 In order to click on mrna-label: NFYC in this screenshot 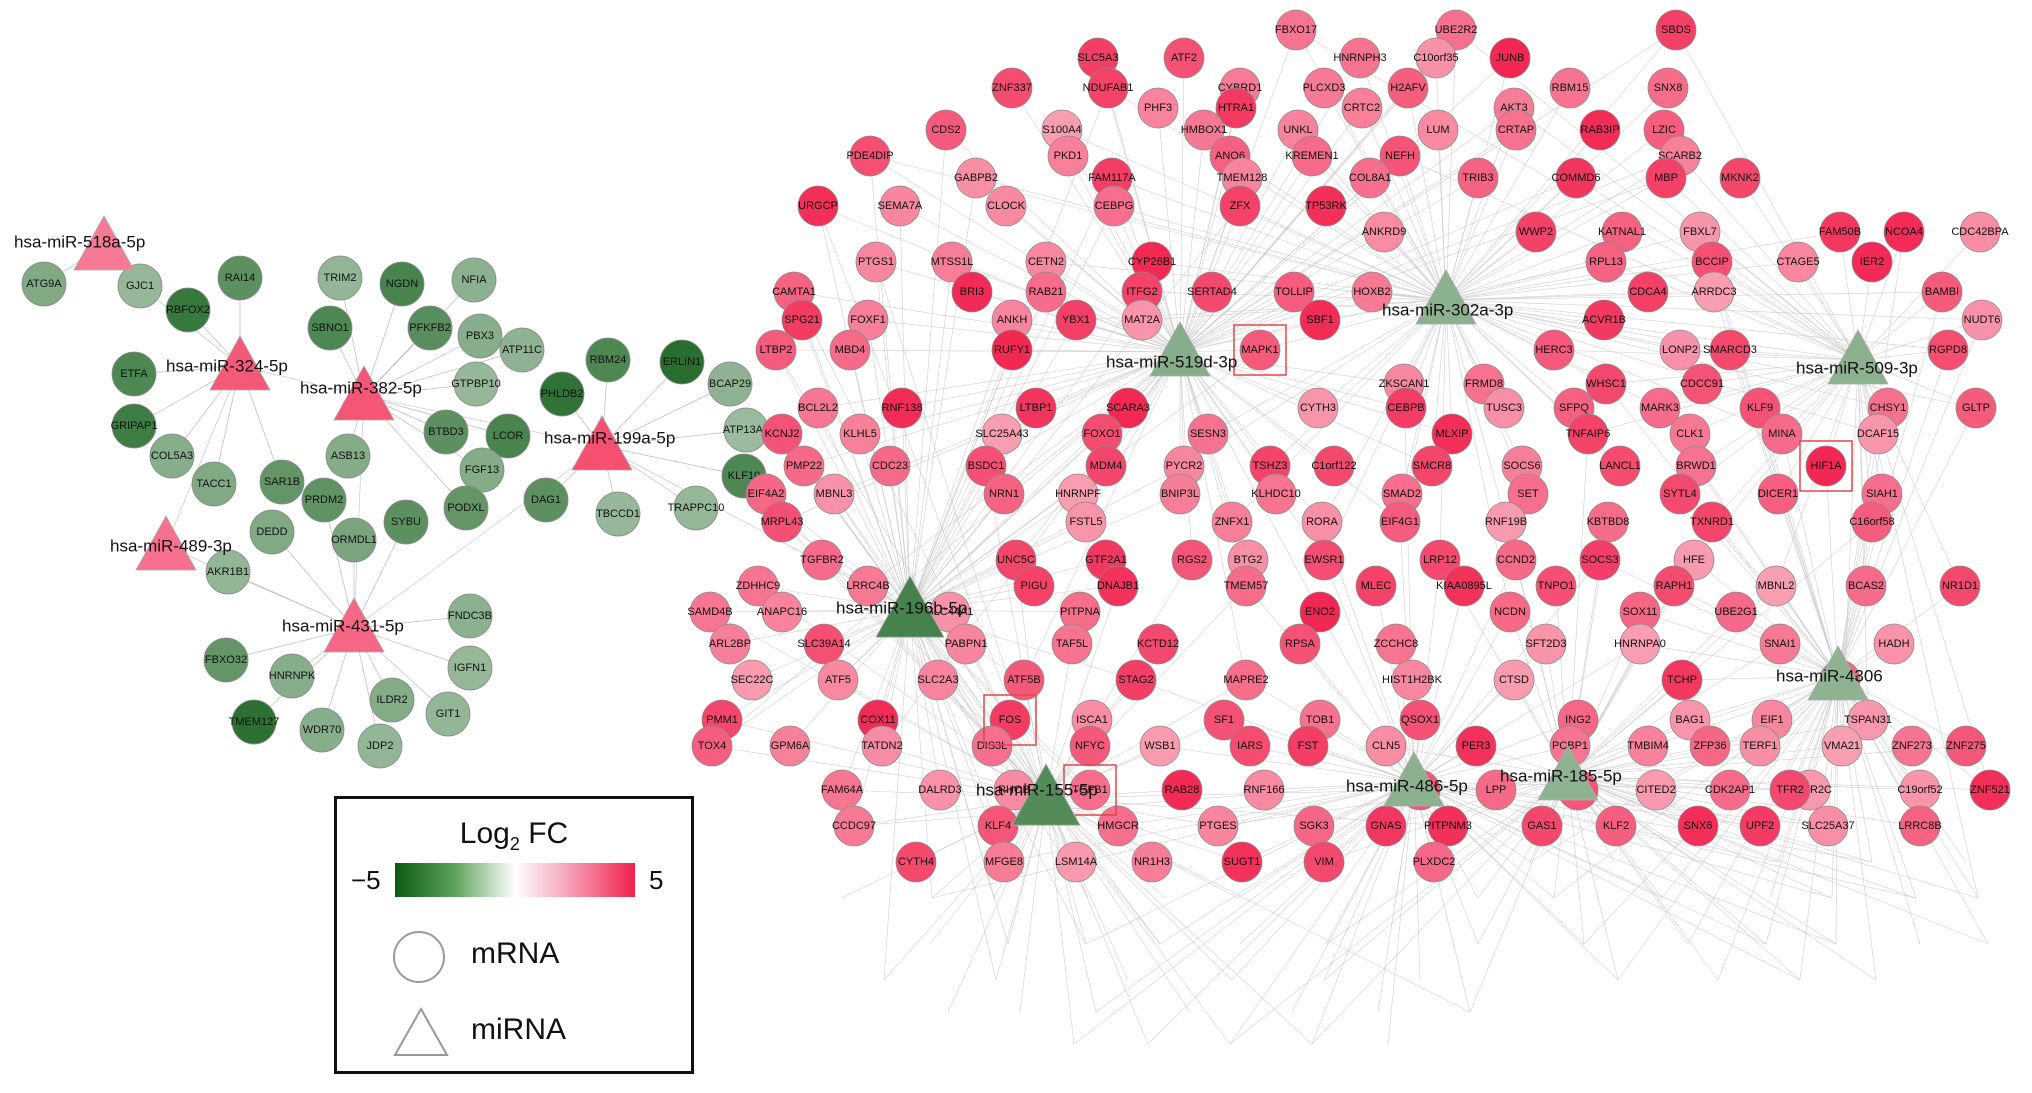, I will do `click(1090, 746)`.